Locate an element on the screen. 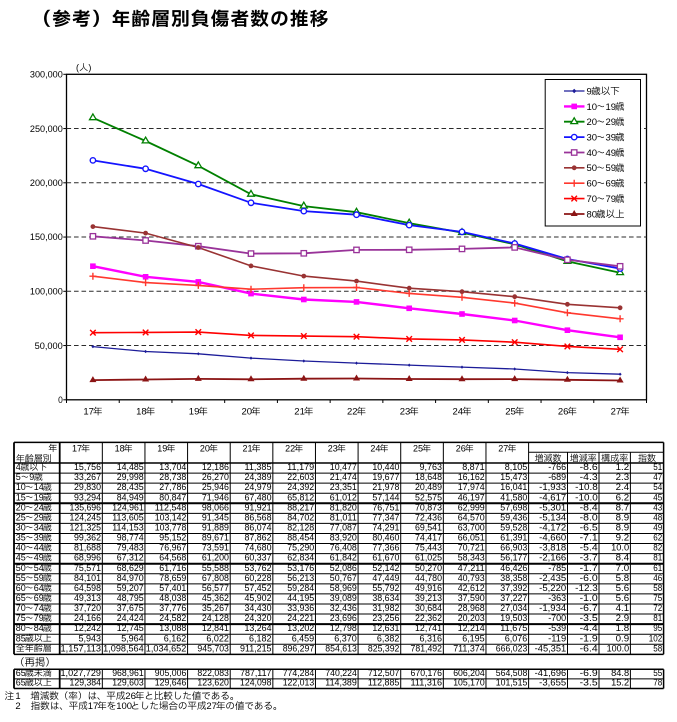 This screenshot has width=677, height=722. svg-text: -4,617 is located at coordinates (552, 497).